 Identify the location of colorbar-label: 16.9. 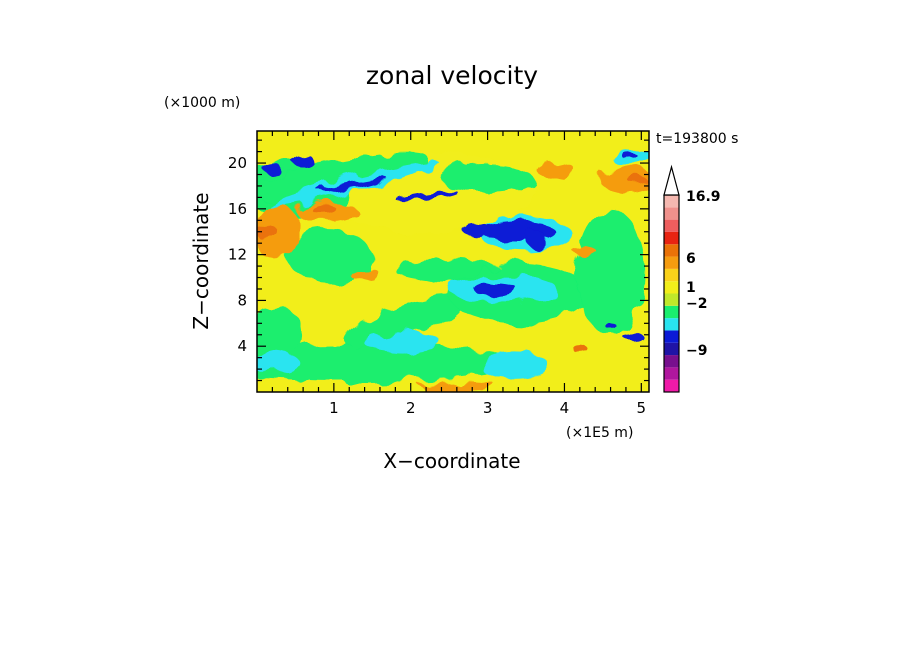
(703, 197).